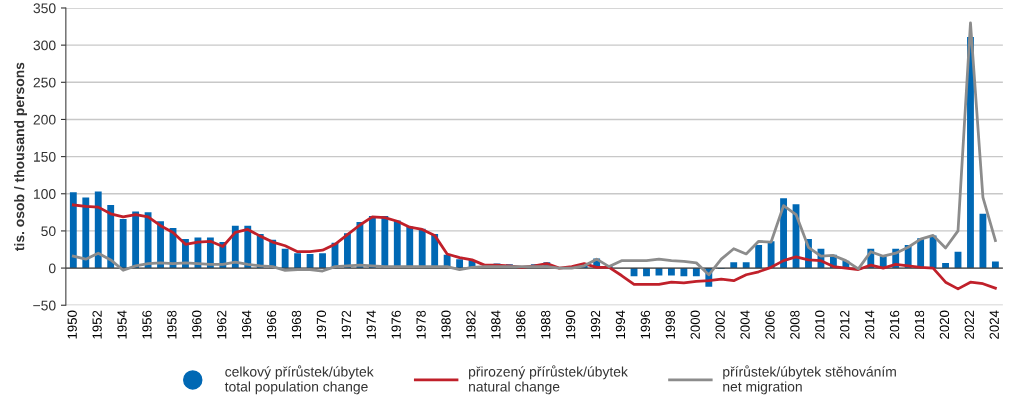 The width and height of the screenshot is (1013, 399). I want to click on x-tick-label: 1968, so click(296, 324).